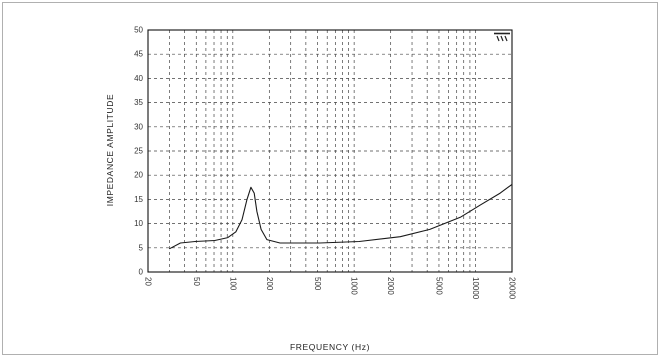 Image resolution: width=661 pixels, height=358 pixels. Describe the element at coordinates (138, 126) in the screenshot. I see `y-tick-label: 30` at that location.